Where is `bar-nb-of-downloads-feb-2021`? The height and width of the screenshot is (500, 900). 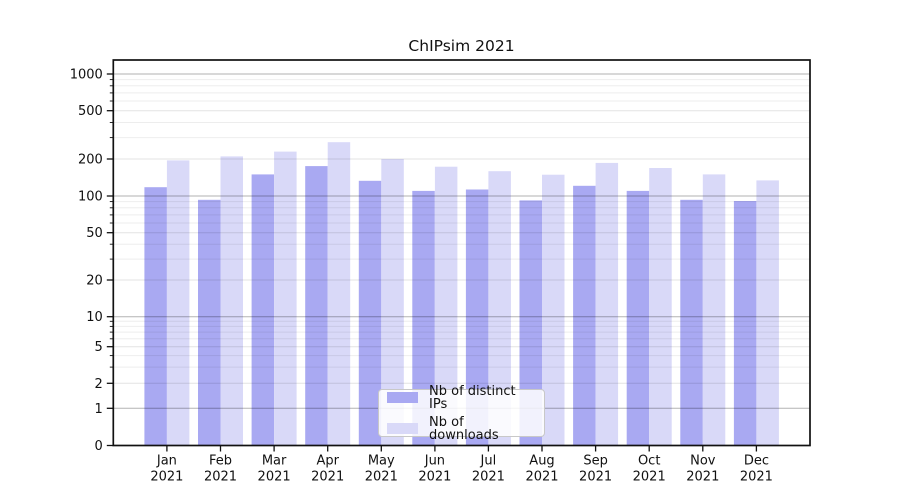 bar-nb-of-downloads-feb-2021 is located at coordinates (231, 301).